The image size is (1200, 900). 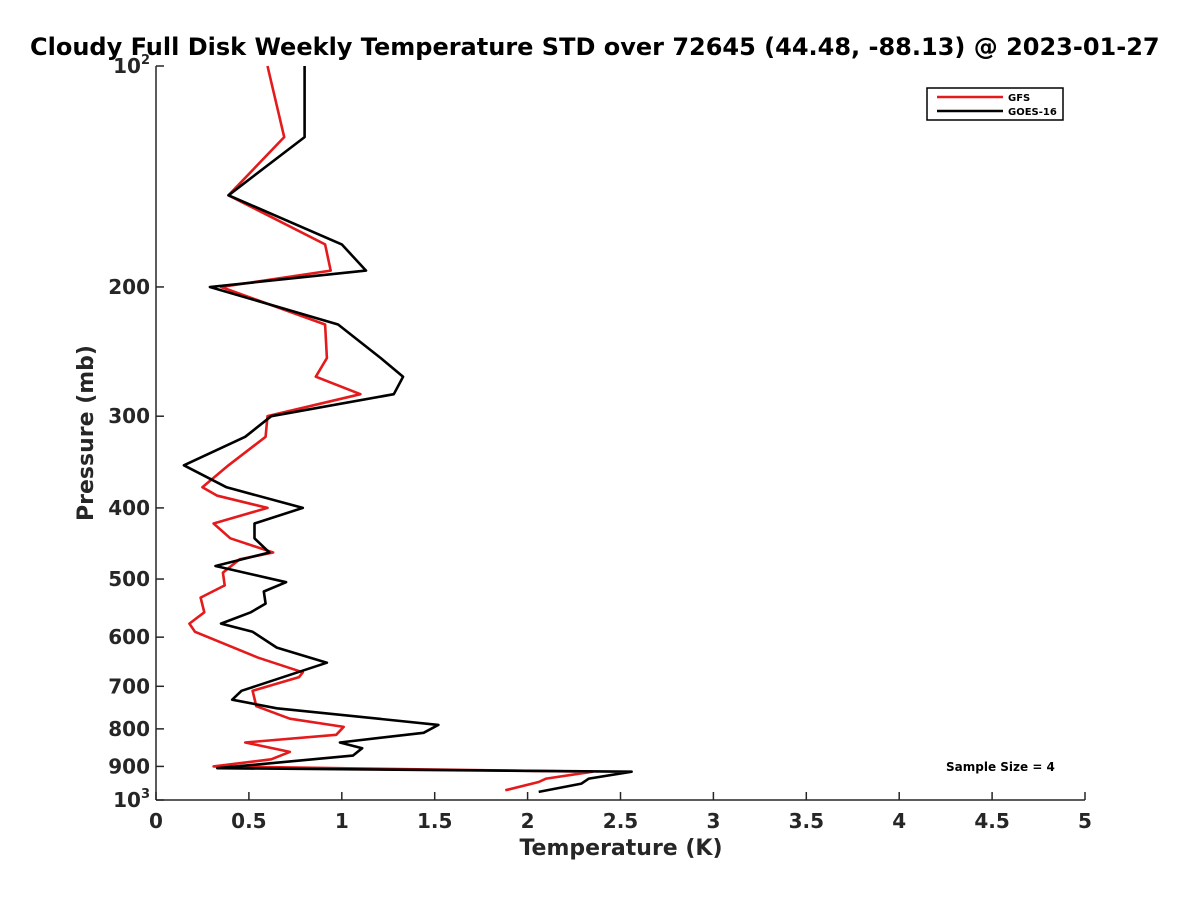 What do you see at coordinates (1032, 112) in the screenshot?
I see `legend-label-goes-16: GOES-16` at bounding box center [1032, 112].